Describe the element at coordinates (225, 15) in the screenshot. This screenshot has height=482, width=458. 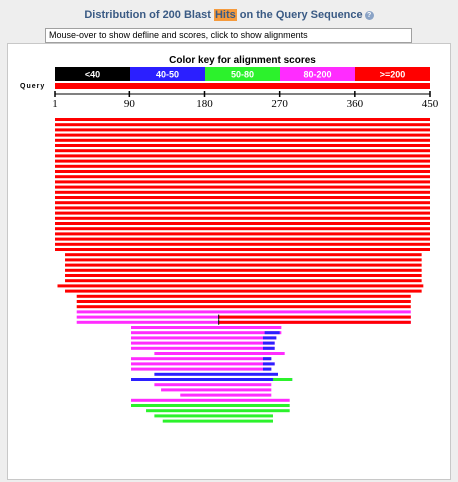
I see `title-highlight: Hits` at that location.